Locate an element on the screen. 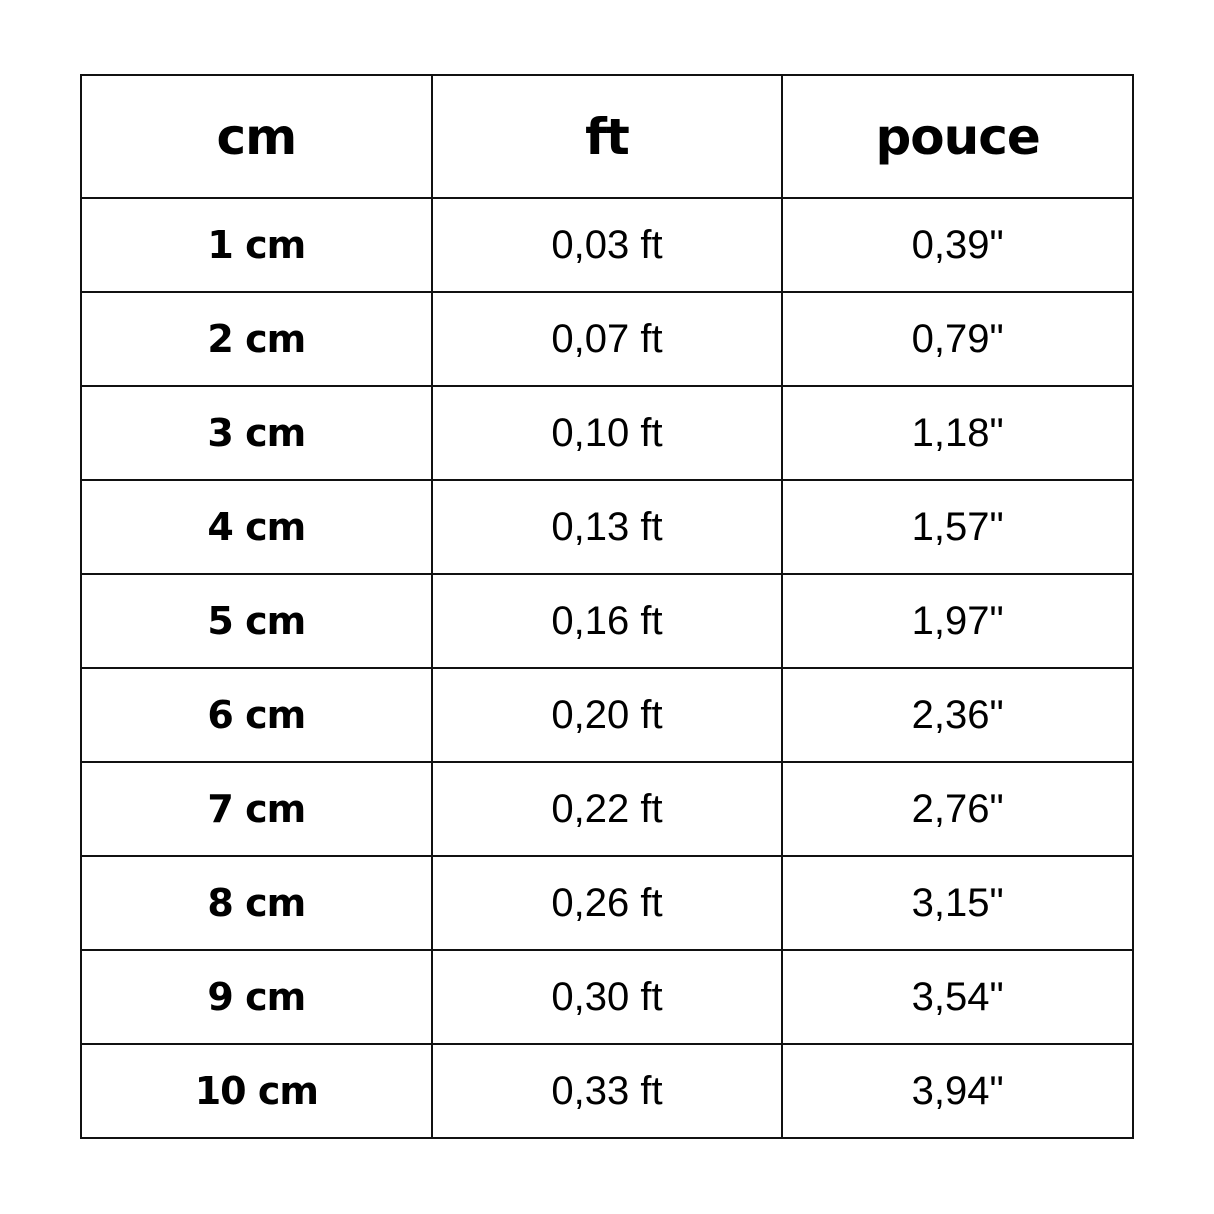  cell-ft: 0,26 ft is located at coordinates (607, 903).